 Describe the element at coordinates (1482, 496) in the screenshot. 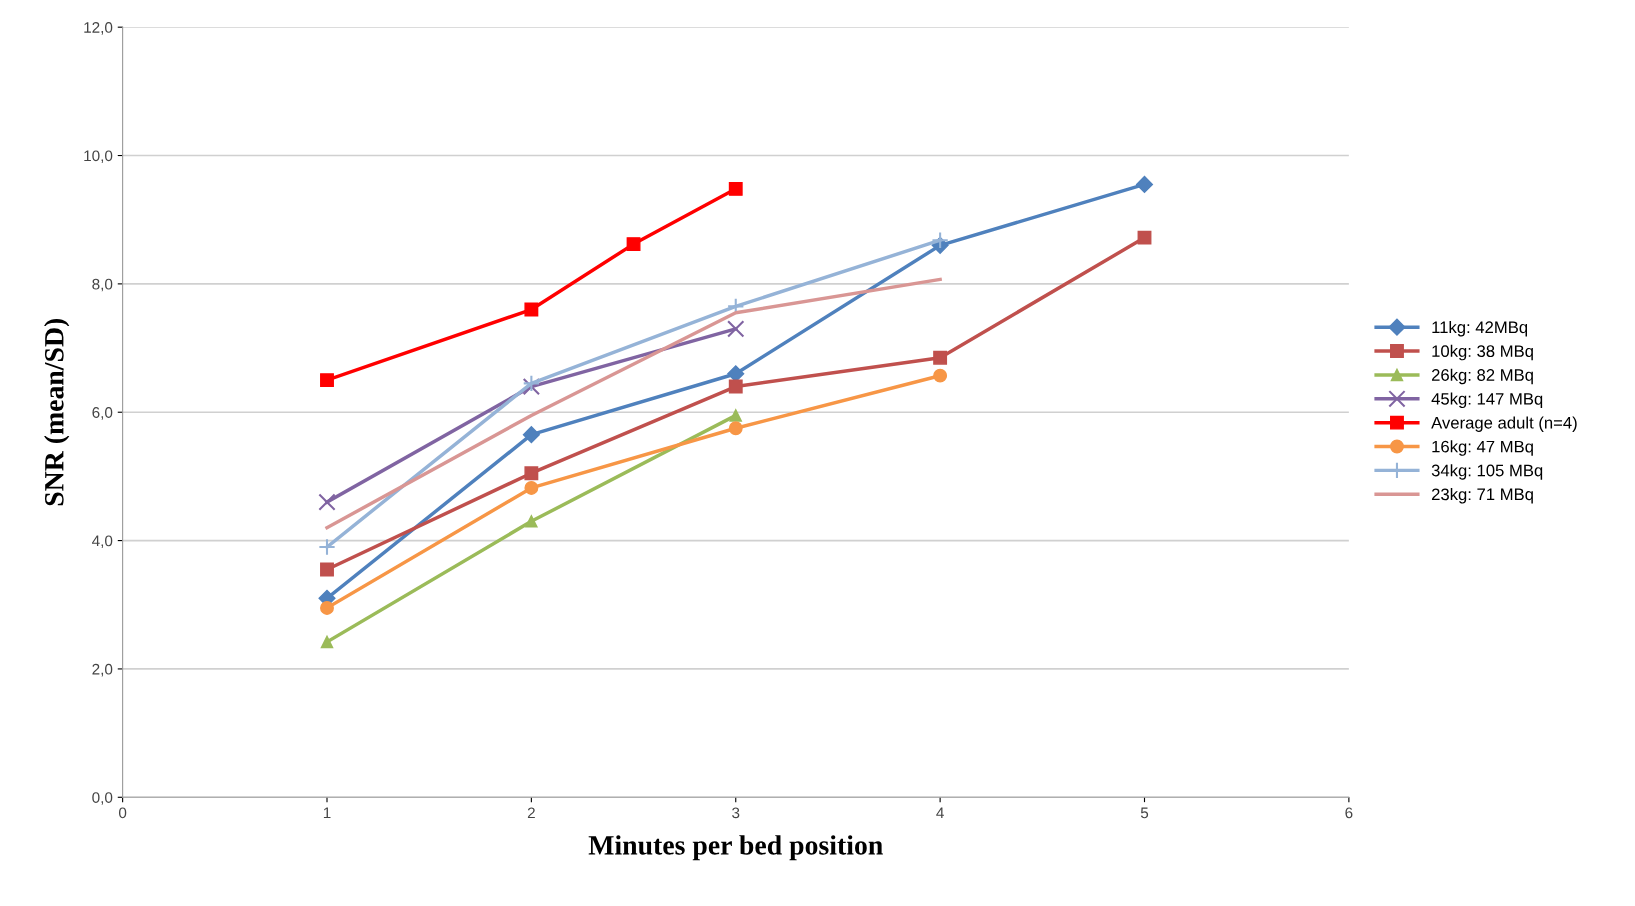

I see `legend-label: 23kg: 71 MBq` at that location.